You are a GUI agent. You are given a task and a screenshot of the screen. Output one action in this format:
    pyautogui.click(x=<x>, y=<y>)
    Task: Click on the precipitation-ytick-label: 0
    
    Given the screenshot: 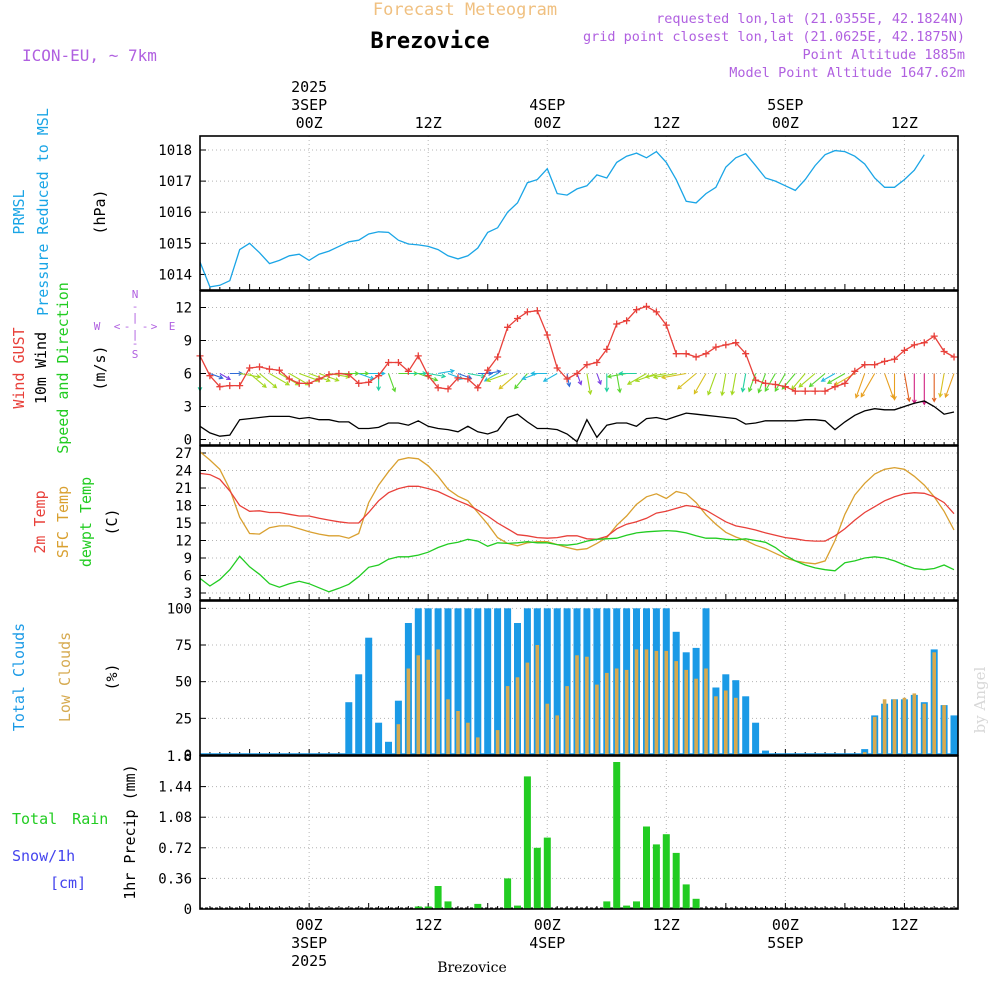 What is the action you would take?
    pyautogui.click(x=188, y=910)
    